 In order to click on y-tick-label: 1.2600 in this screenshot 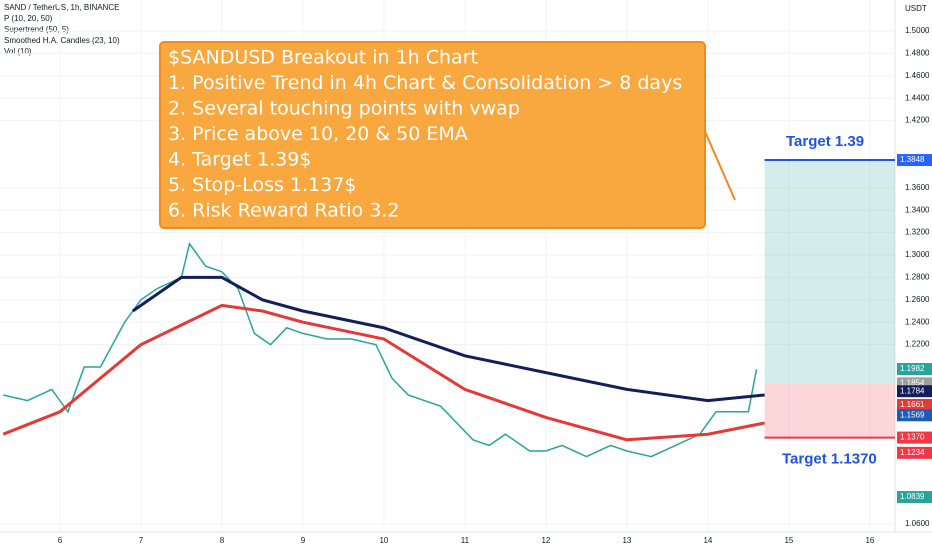, I will do `click(917, 299)`.